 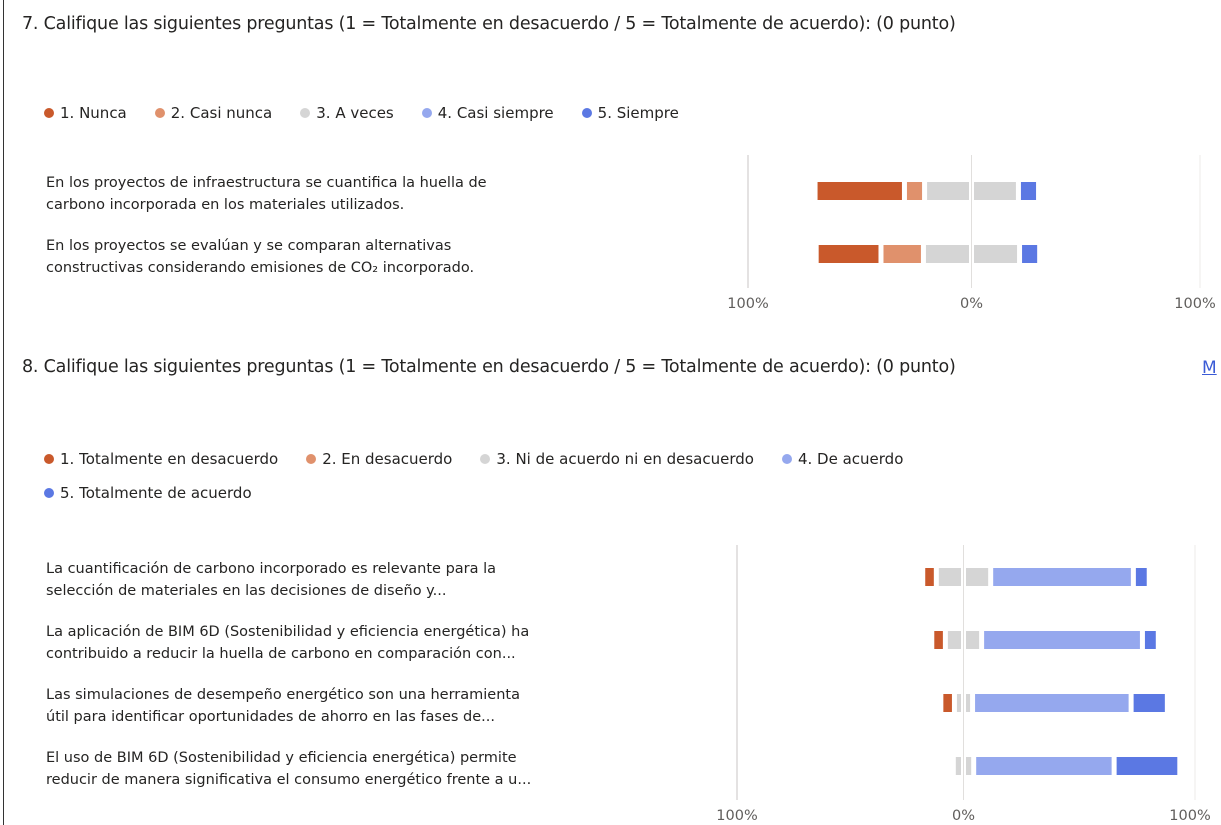 What do you see at coordinates (221, 113) in the screenshot?
I see `legend-label: 2. Casi nunca` at bounding box center [221, 113].